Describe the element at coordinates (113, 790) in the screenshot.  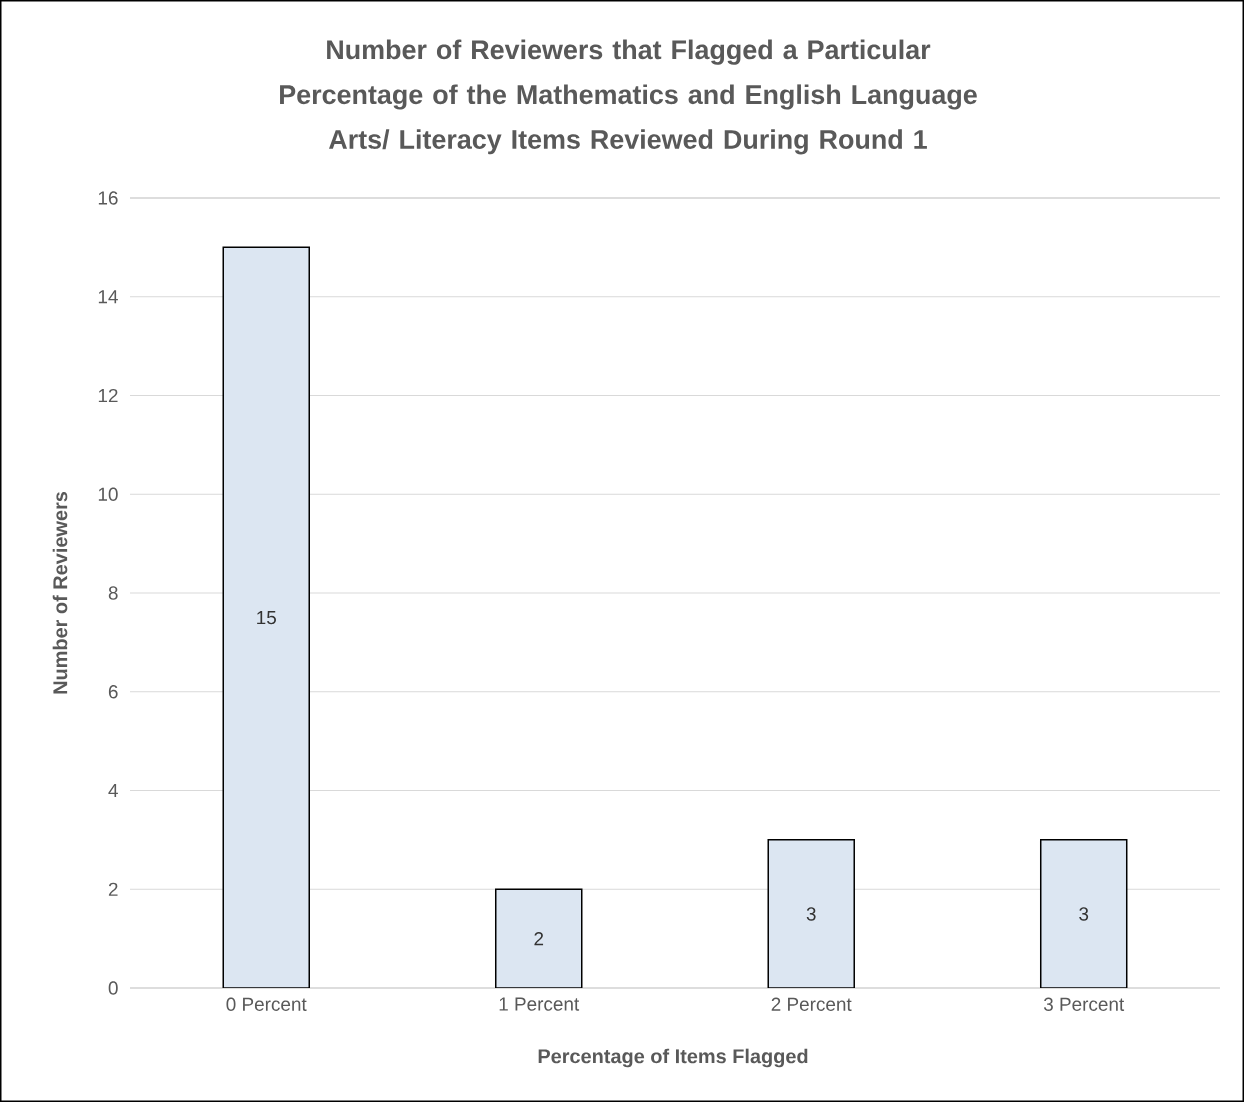
I see `y-tick-label: 4` at that location.